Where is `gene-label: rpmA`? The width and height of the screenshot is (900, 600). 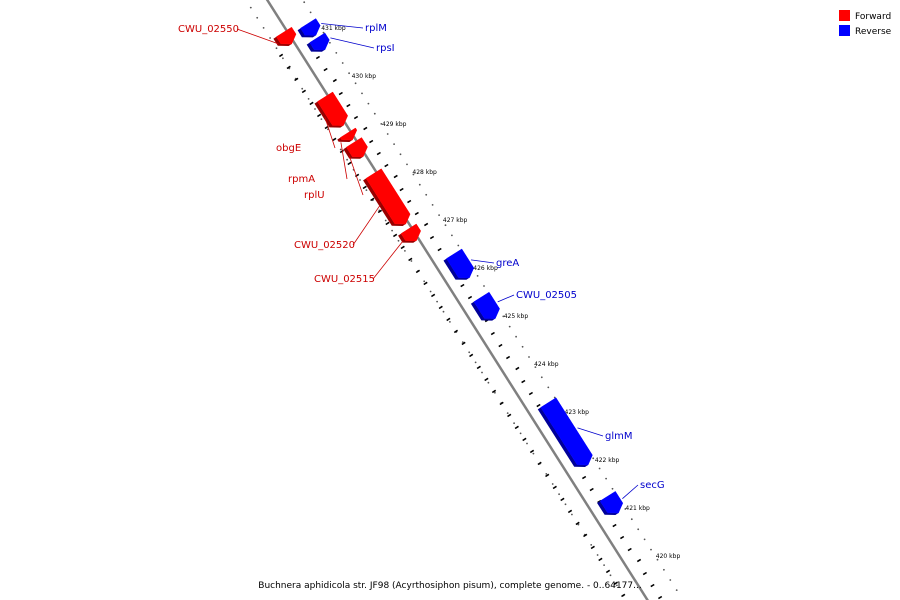 gene-label: rpmA is located at coordinates (301, 179).